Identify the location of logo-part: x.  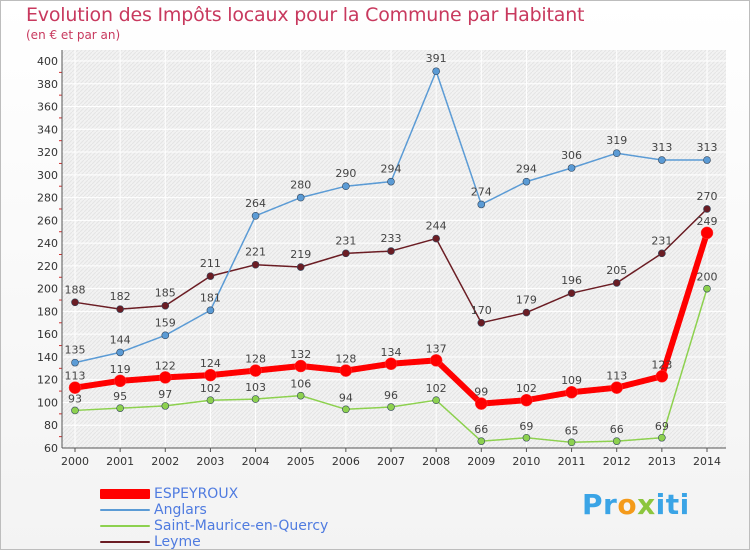
(646, 504).